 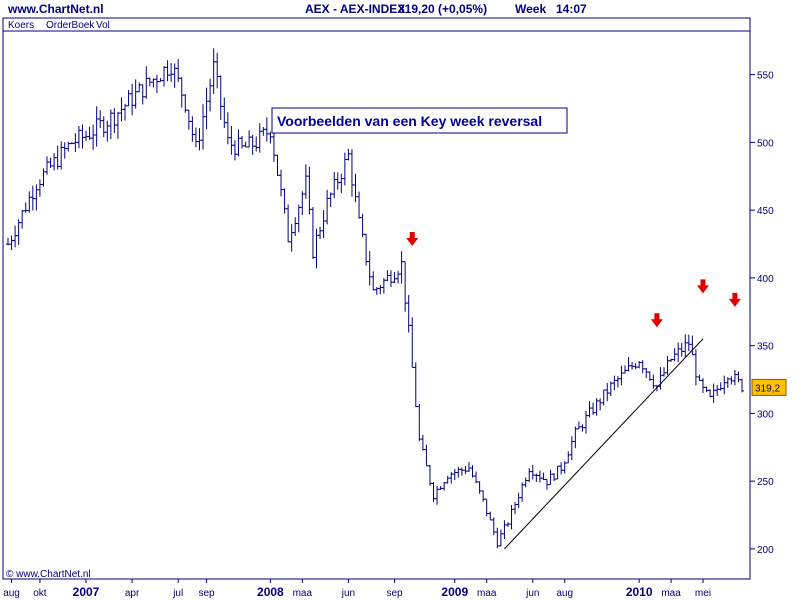 What do you see at coordinates (769, 387) in the screenshot?
I see `last-price-badge` at bounding box center [769, 387].